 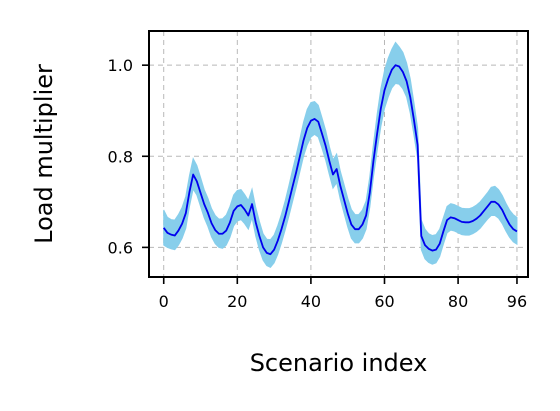 What do you see at coordinates (458, 301) in the screenshot?
I see `x-tick-label-80: 80` at bounding box center [458, 301].